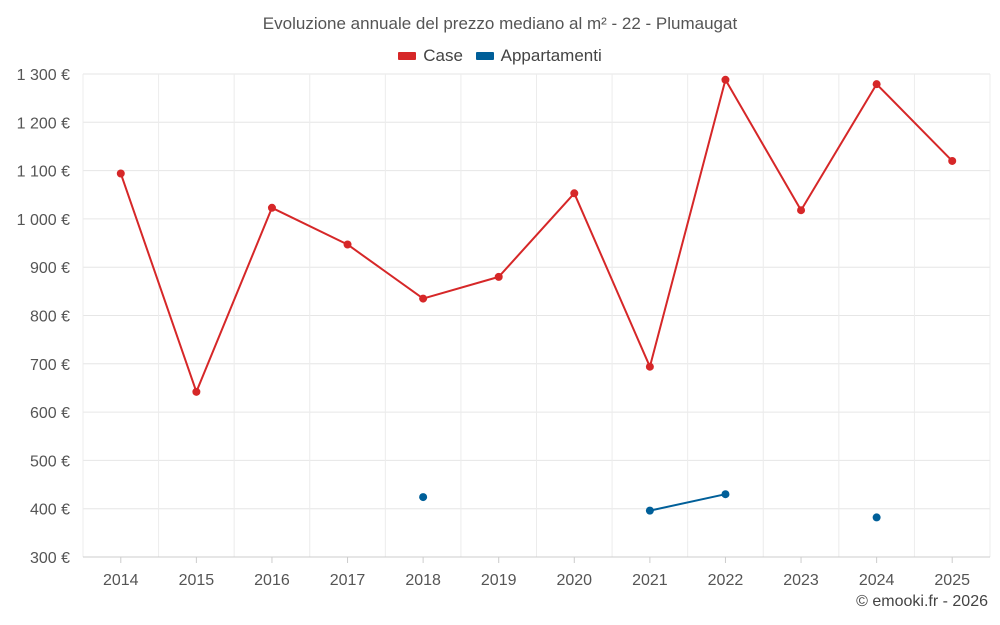  Describe the element at coordinates (877, 580) in the screenshot. I see `x-tick-label: 2024` at that location.